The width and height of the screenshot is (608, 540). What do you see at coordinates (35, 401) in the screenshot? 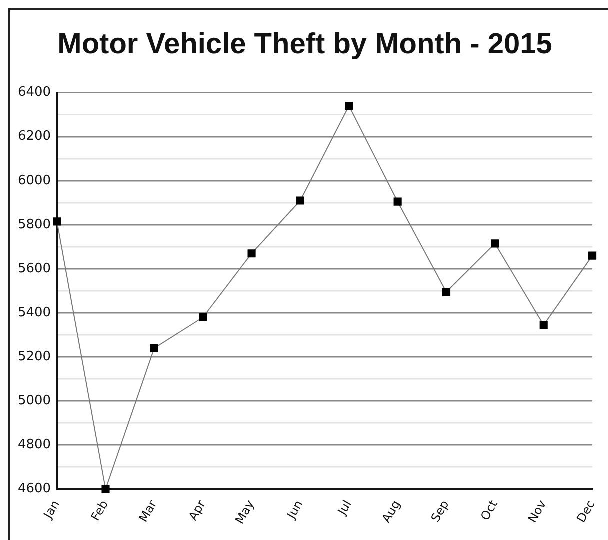
I see `y-tick-label: 5000` at bounding box center [35, 401].